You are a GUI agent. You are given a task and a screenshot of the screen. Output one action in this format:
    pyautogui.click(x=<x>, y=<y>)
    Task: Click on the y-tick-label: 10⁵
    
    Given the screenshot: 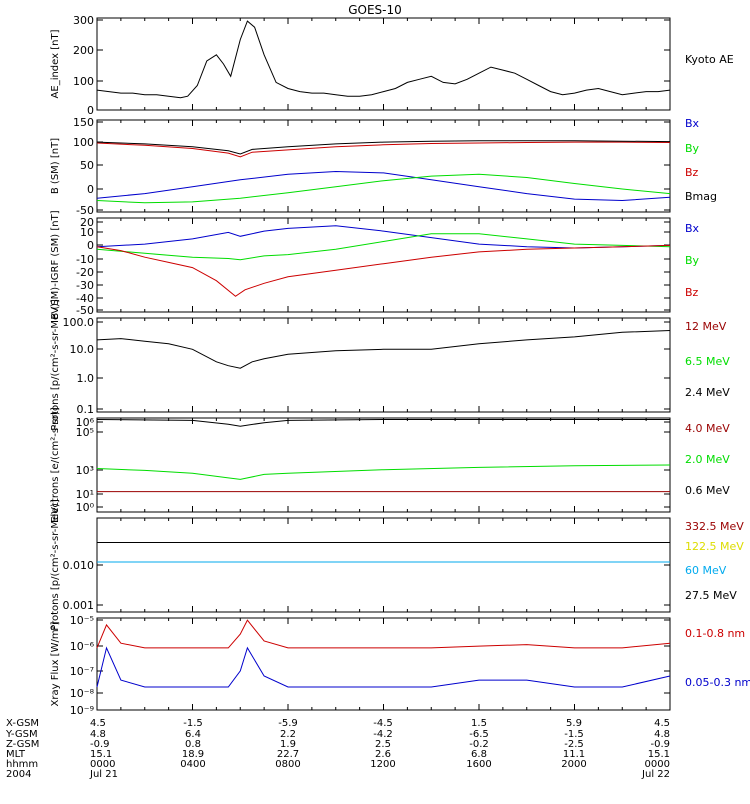 What is the action you would take?
    pyautogui.click(x=85, y=432)
    